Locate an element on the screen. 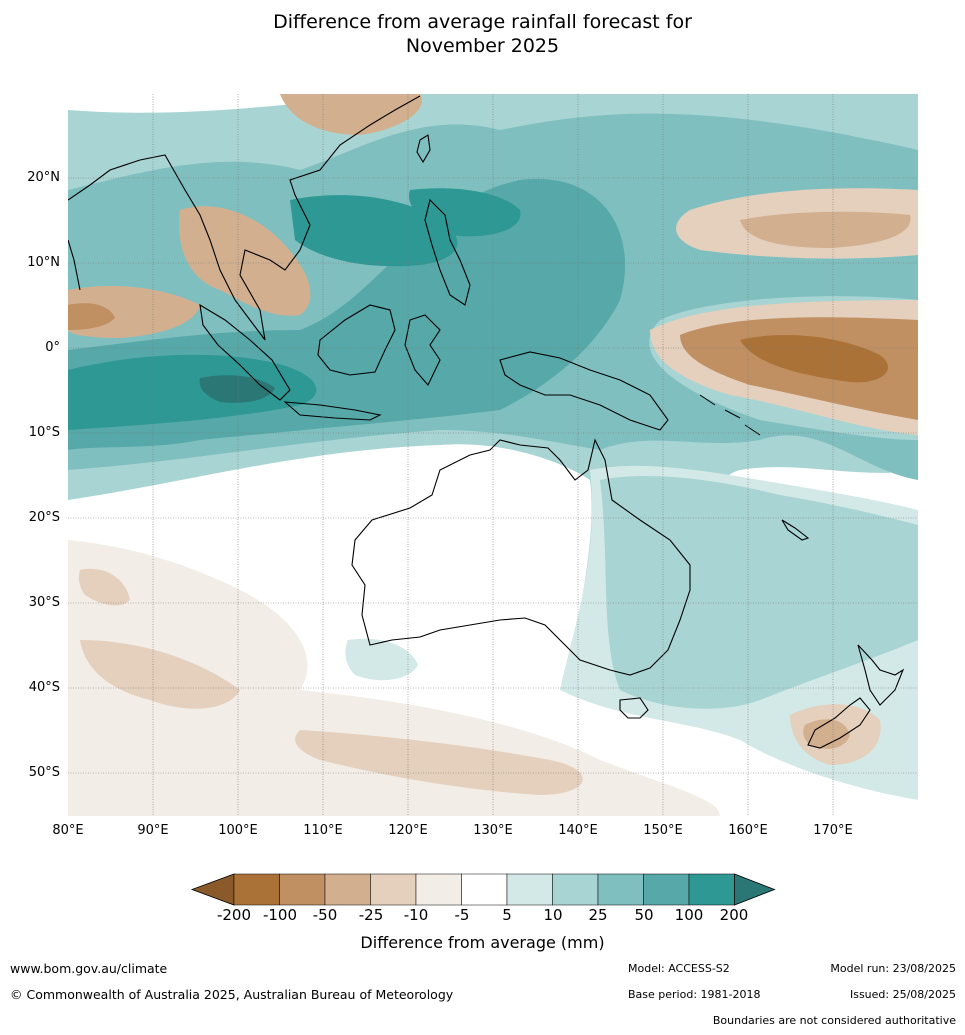 The image size is (965, 1035). tasmania-coastline is located at coordinates (634, 708).